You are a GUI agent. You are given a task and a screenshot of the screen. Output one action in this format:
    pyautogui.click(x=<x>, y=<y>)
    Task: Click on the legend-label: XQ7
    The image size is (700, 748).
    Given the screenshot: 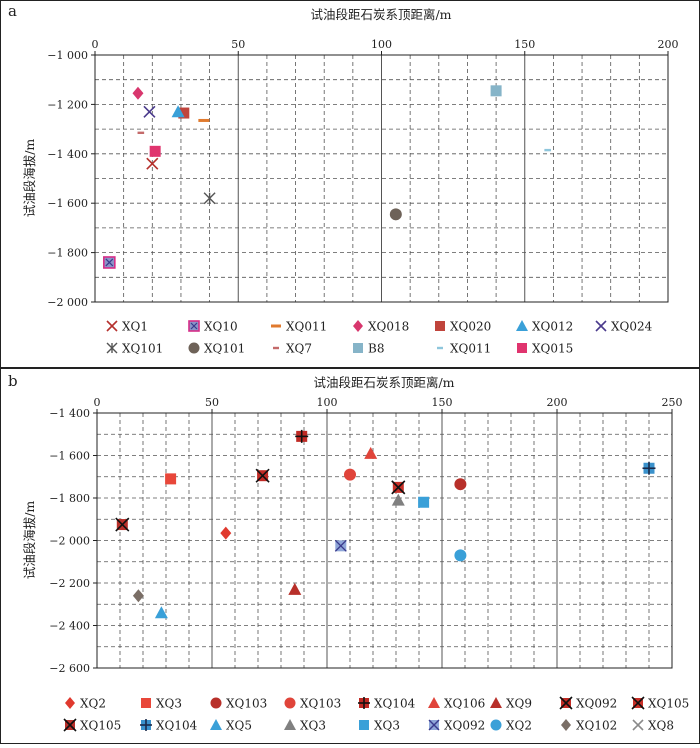 What is the action you would take?
    pyautogui.click(x=299, y=349)
    